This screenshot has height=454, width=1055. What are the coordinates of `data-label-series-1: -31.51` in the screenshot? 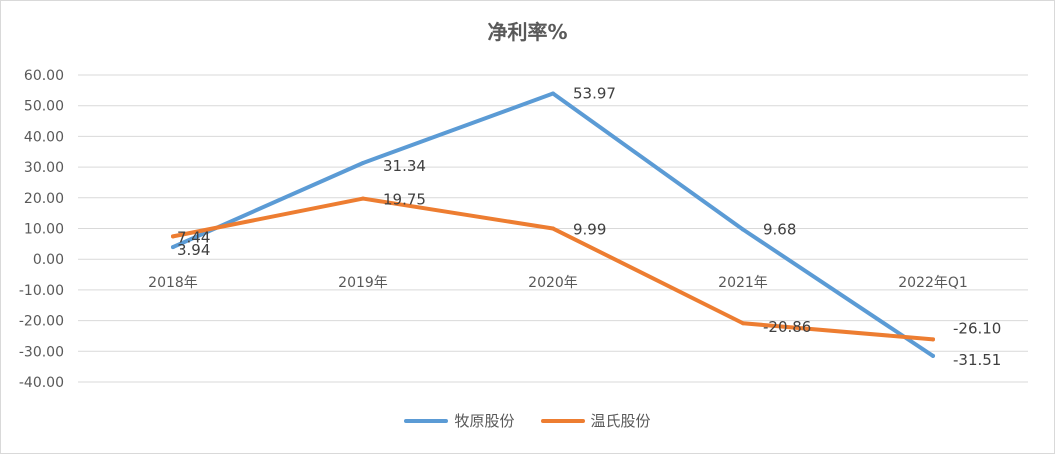 It's located at (977, 360).